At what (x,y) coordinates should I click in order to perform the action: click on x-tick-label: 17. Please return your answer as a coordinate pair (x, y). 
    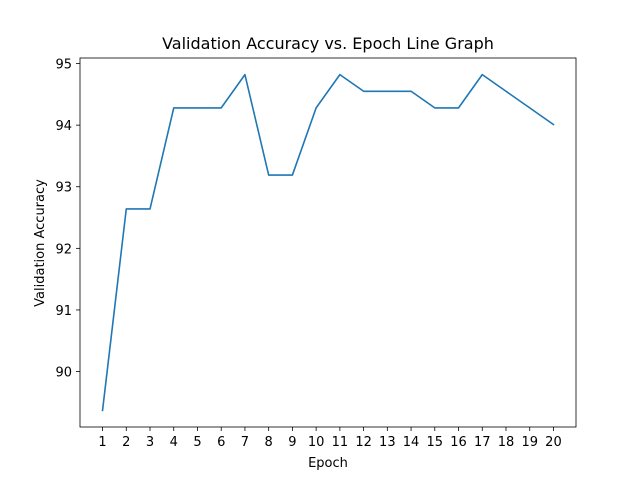
    Looking at the image, I should click on (482, 442).